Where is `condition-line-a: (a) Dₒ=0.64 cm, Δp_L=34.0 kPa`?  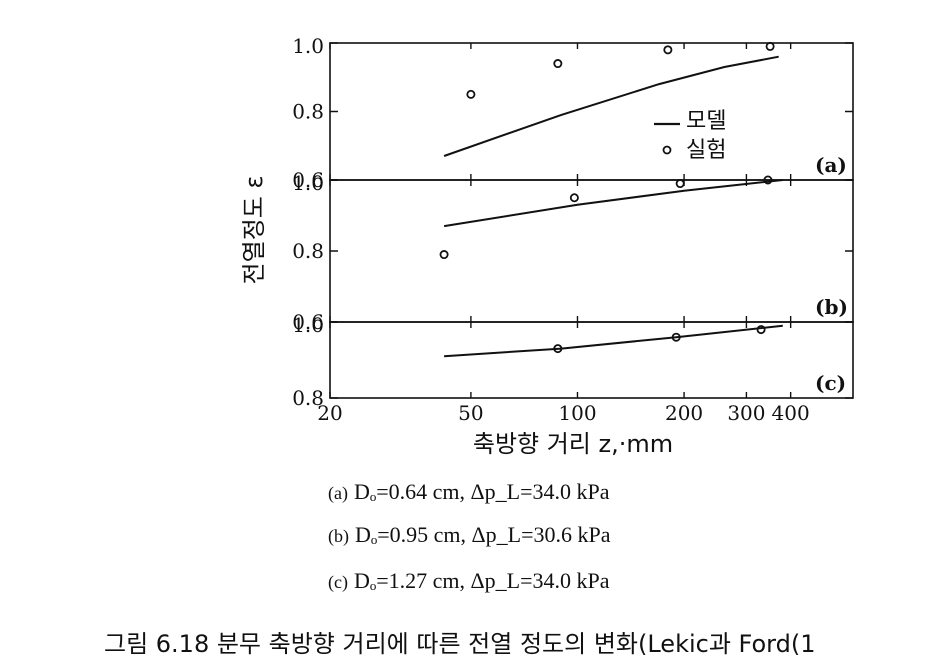
condition-line-a: (a) Dₒ=0.64 cm, Δp_L=34.0 kPa is located at coordinates (469, 492).